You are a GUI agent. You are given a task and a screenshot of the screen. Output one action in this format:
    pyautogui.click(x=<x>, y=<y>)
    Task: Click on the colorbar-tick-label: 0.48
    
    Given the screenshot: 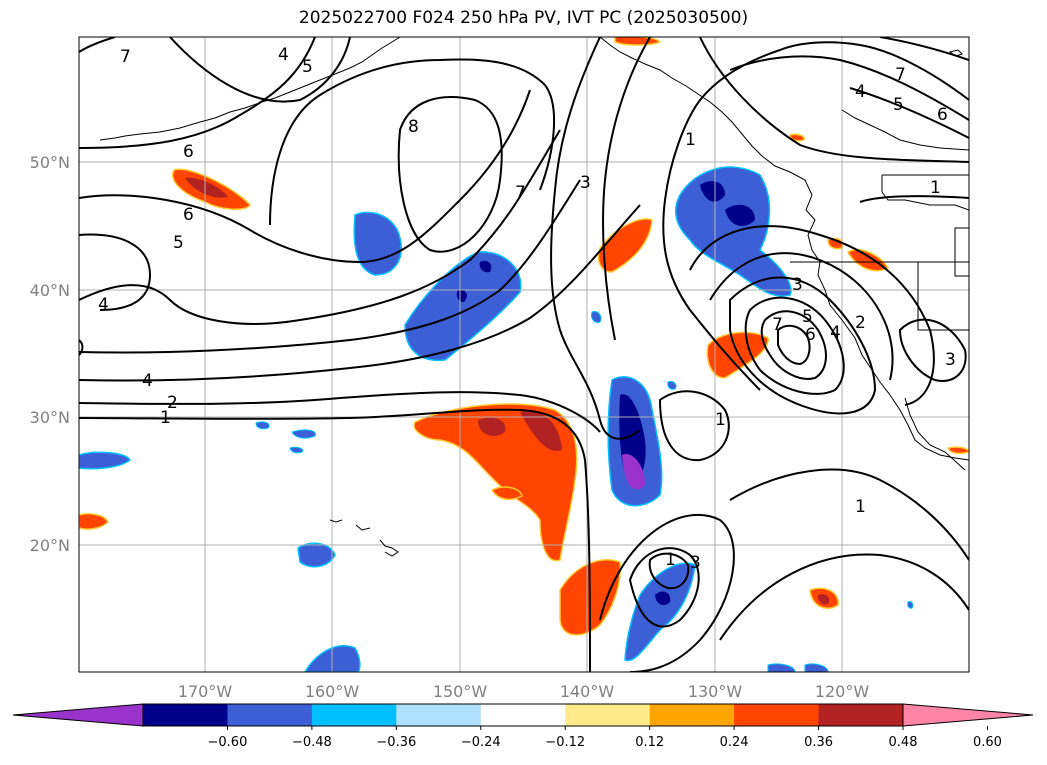 What is the action you would take?
    pyautogui.click(x=903, y=742)
    